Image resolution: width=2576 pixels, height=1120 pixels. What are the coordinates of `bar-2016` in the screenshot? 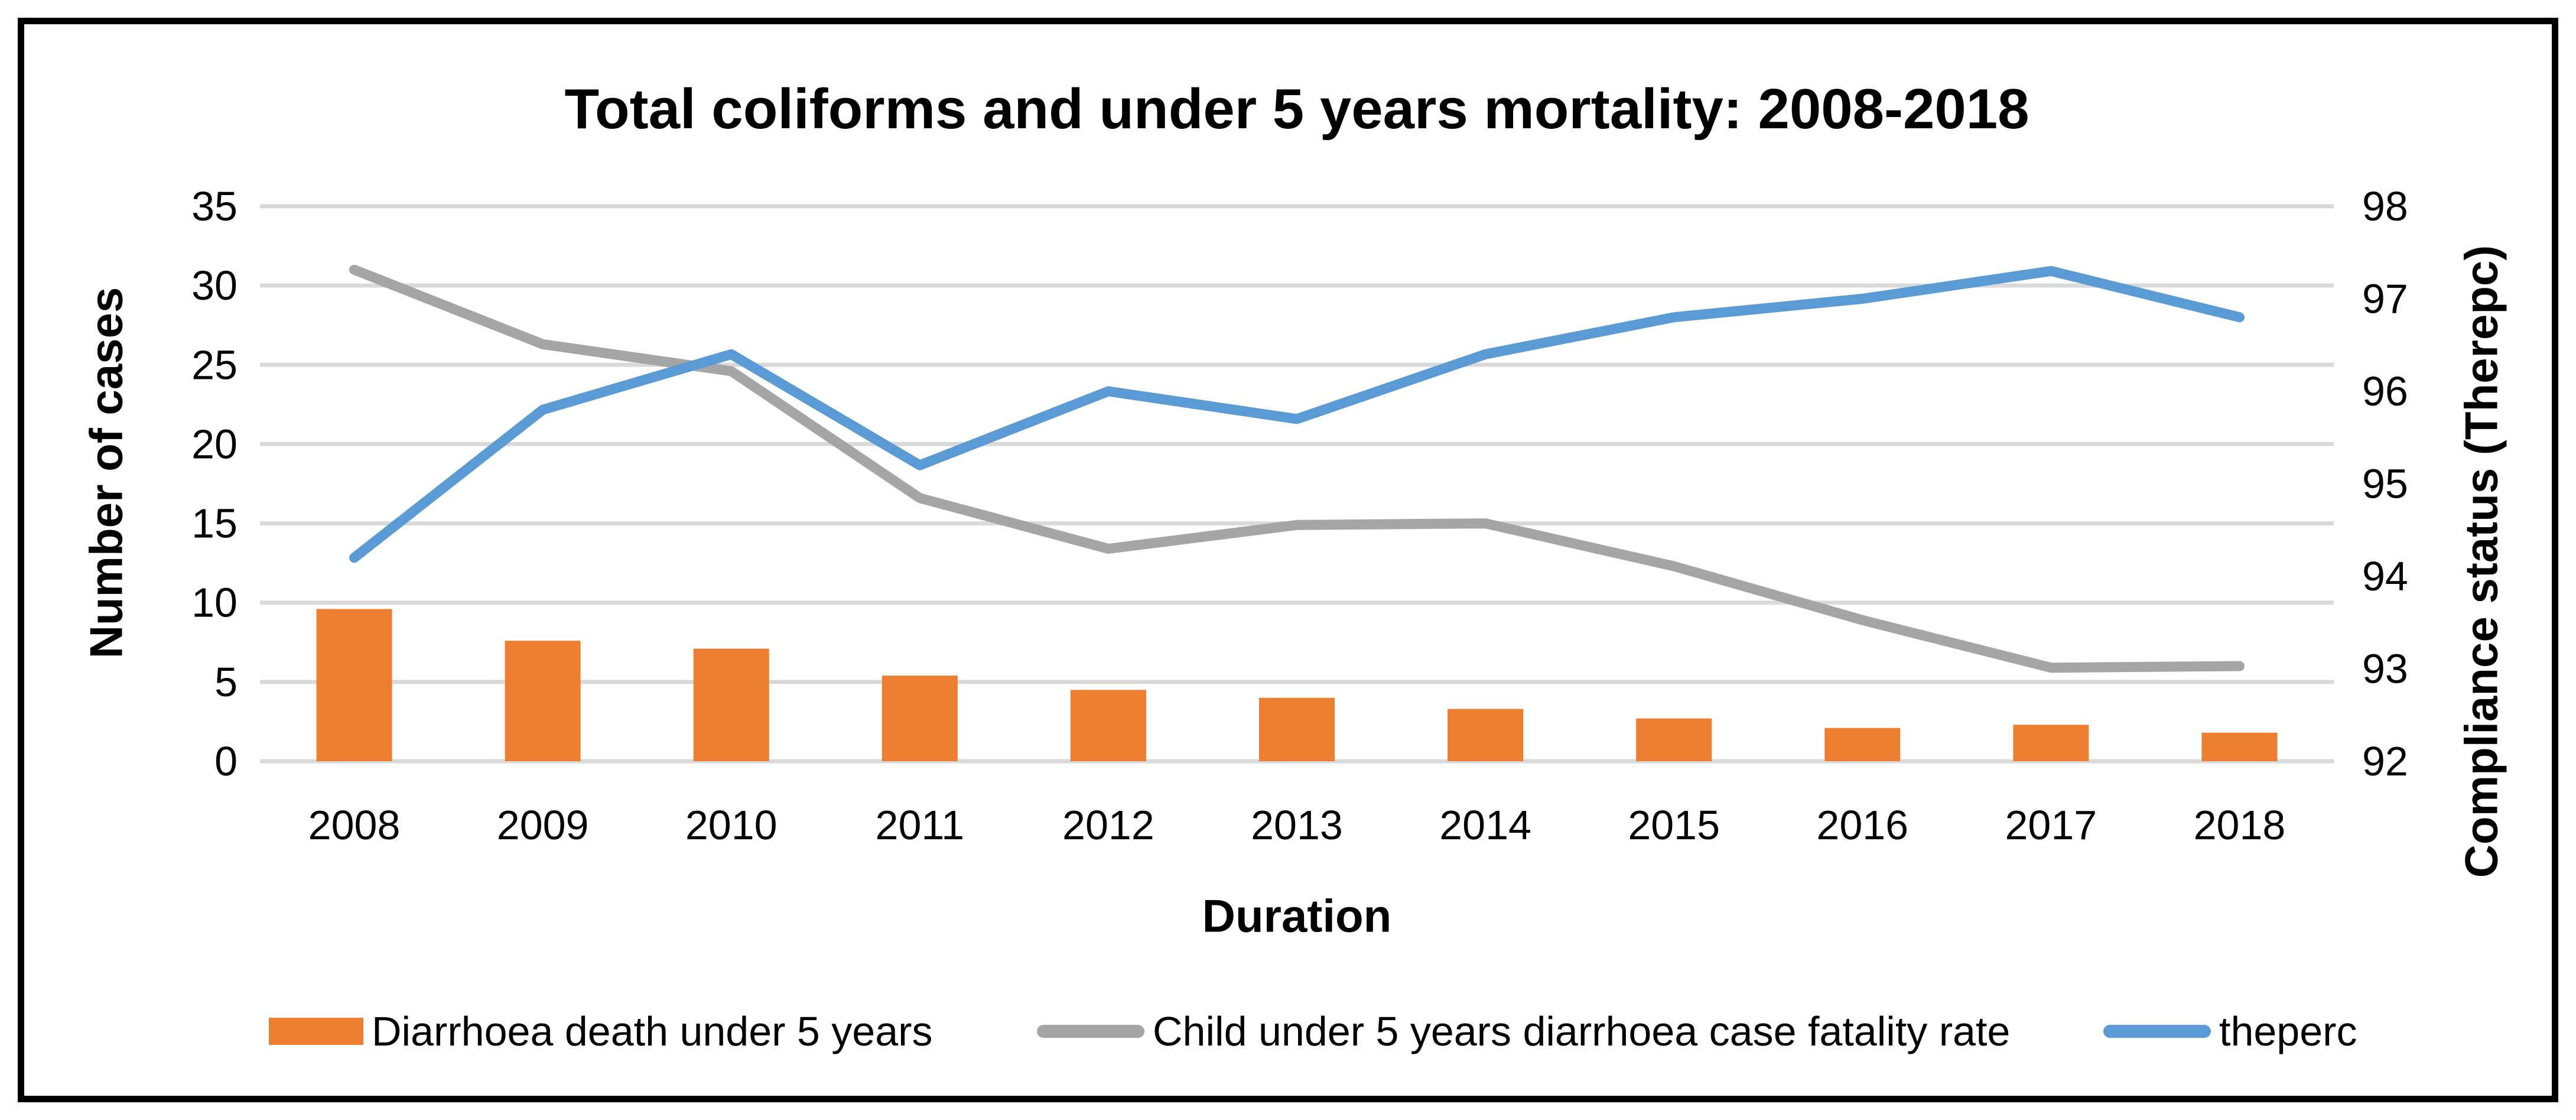 It's located at (1862, 744).